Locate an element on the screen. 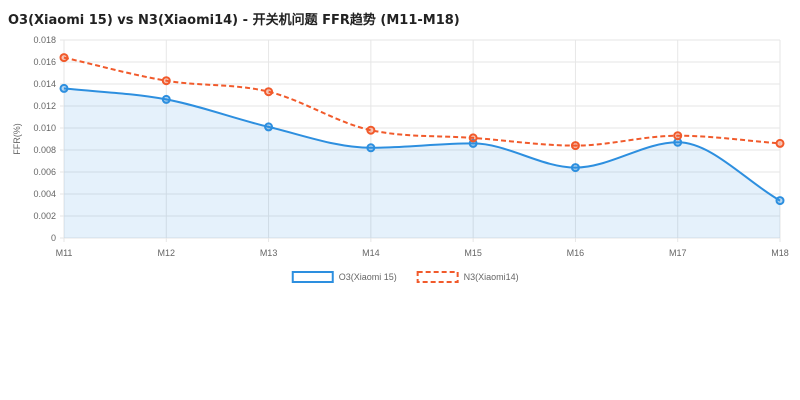  y-tick-label: 0.008 is located at coordinates (44, 150).